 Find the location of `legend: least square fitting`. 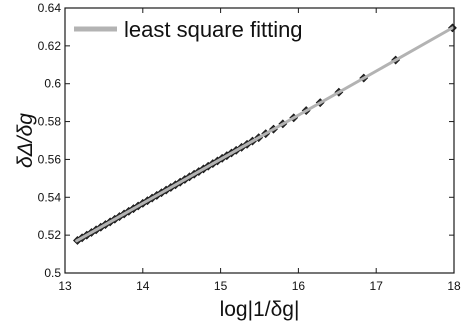

legend: least square fitting is located at coordinates (188, 29).